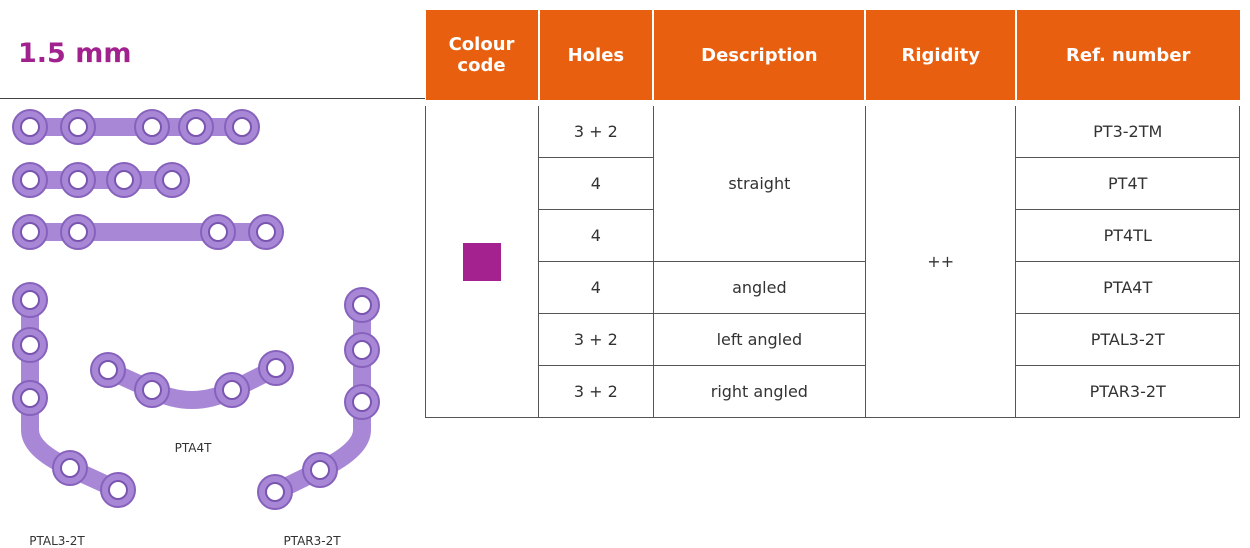 This screenshot has height=548, width=1250. Describe the element at coordinates (759, 182) in the screenshot. I see `description-cell: straight` at that location.